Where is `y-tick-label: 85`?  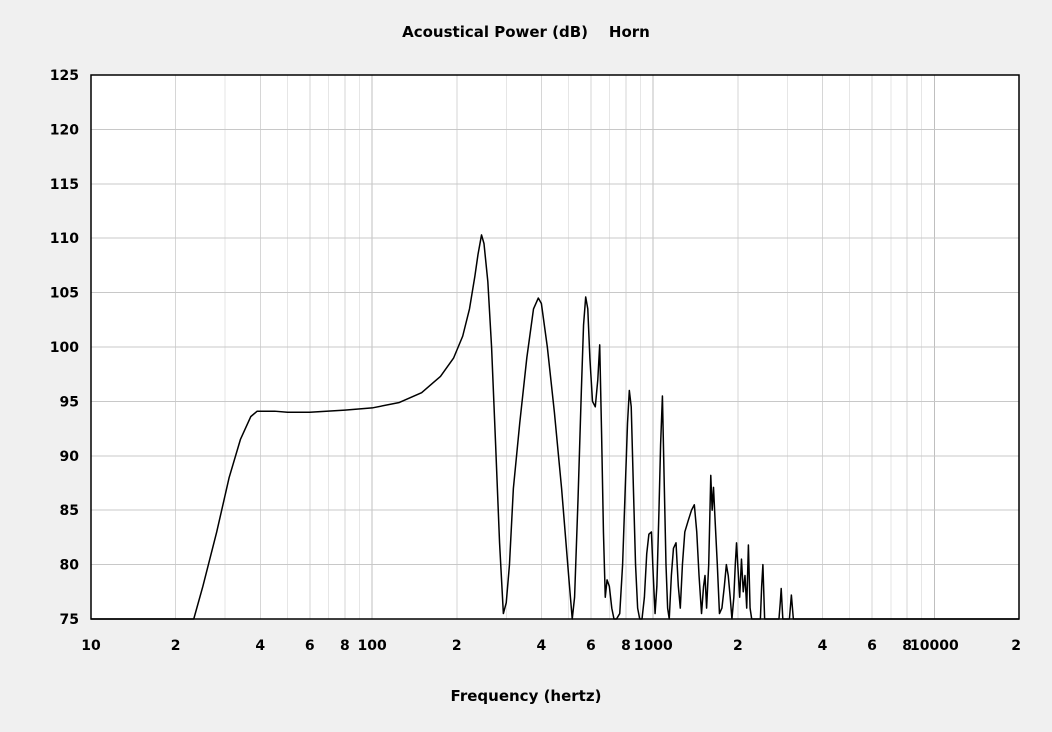
y-tick-label: 85 is located at coordinates (69, 511).